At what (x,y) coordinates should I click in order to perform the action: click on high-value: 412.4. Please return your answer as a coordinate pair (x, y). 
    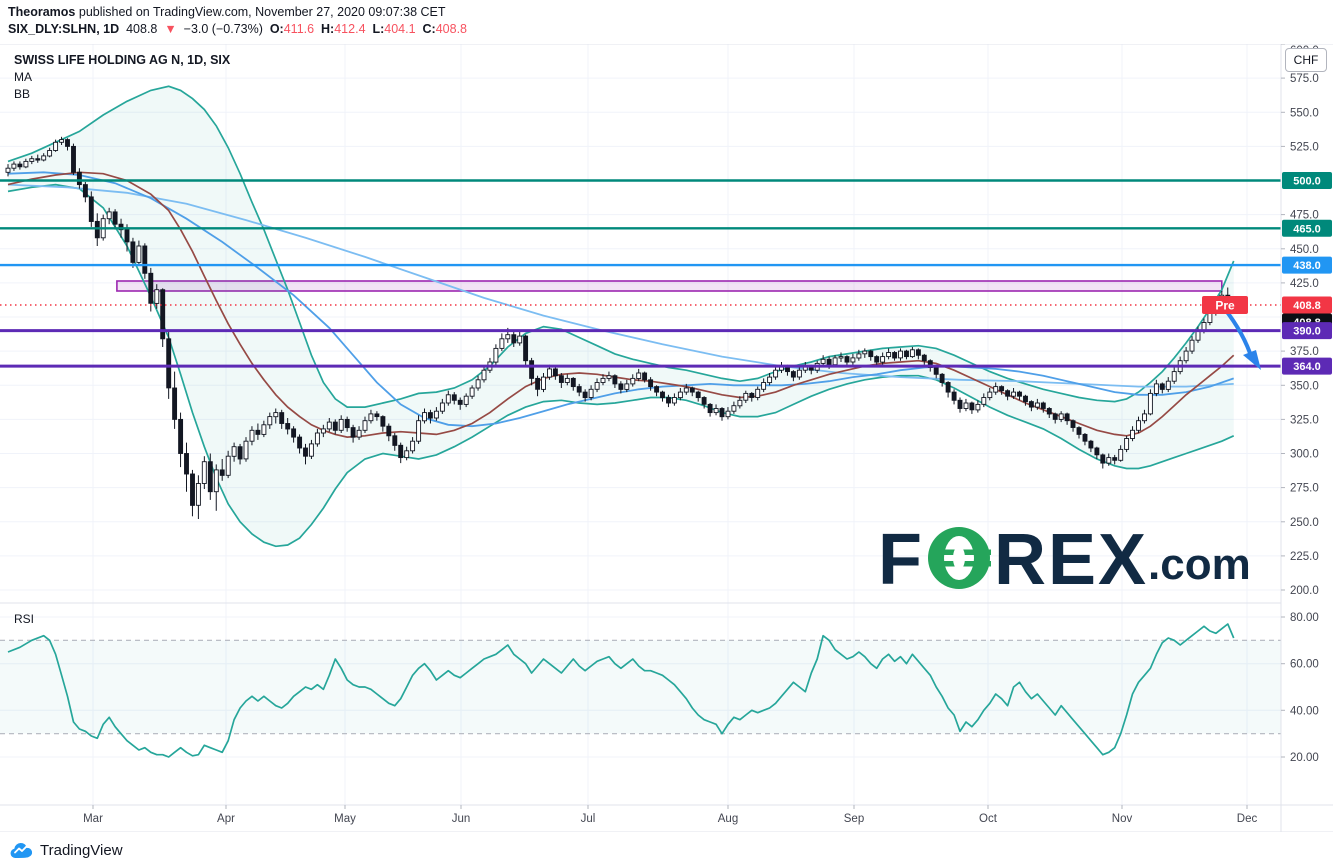
    Looking at the image, I should click on (350, 29).